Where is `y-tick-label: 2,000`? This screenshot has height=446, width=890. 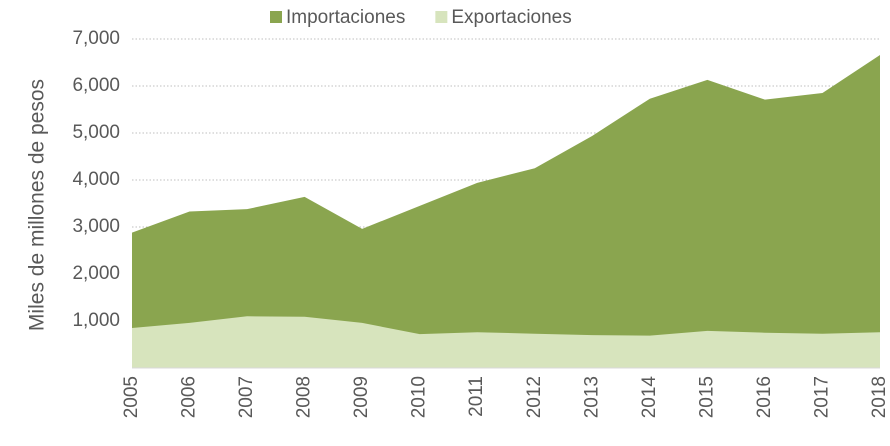 y-tick-label: 2,000 is located at coordinates (96, 273).